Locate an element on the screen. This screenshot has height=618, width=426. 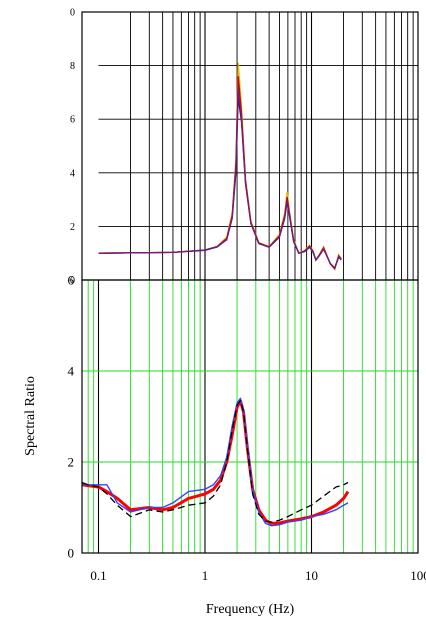
top-y-tick-label-5: 0 is located at coordinates (72, 13).